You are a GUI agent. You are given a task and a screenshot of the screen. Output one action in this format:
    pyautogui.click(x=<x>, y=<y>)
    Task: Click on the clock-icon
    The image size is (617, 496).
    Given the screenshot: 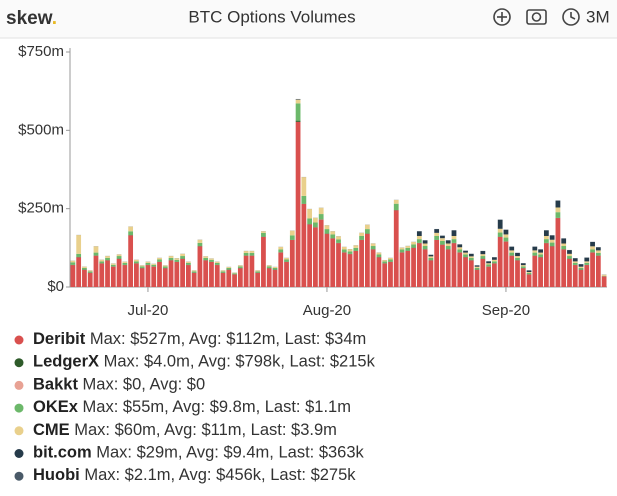 What is the action you would take?
    pyautogui.click(x=571, y=17)
    